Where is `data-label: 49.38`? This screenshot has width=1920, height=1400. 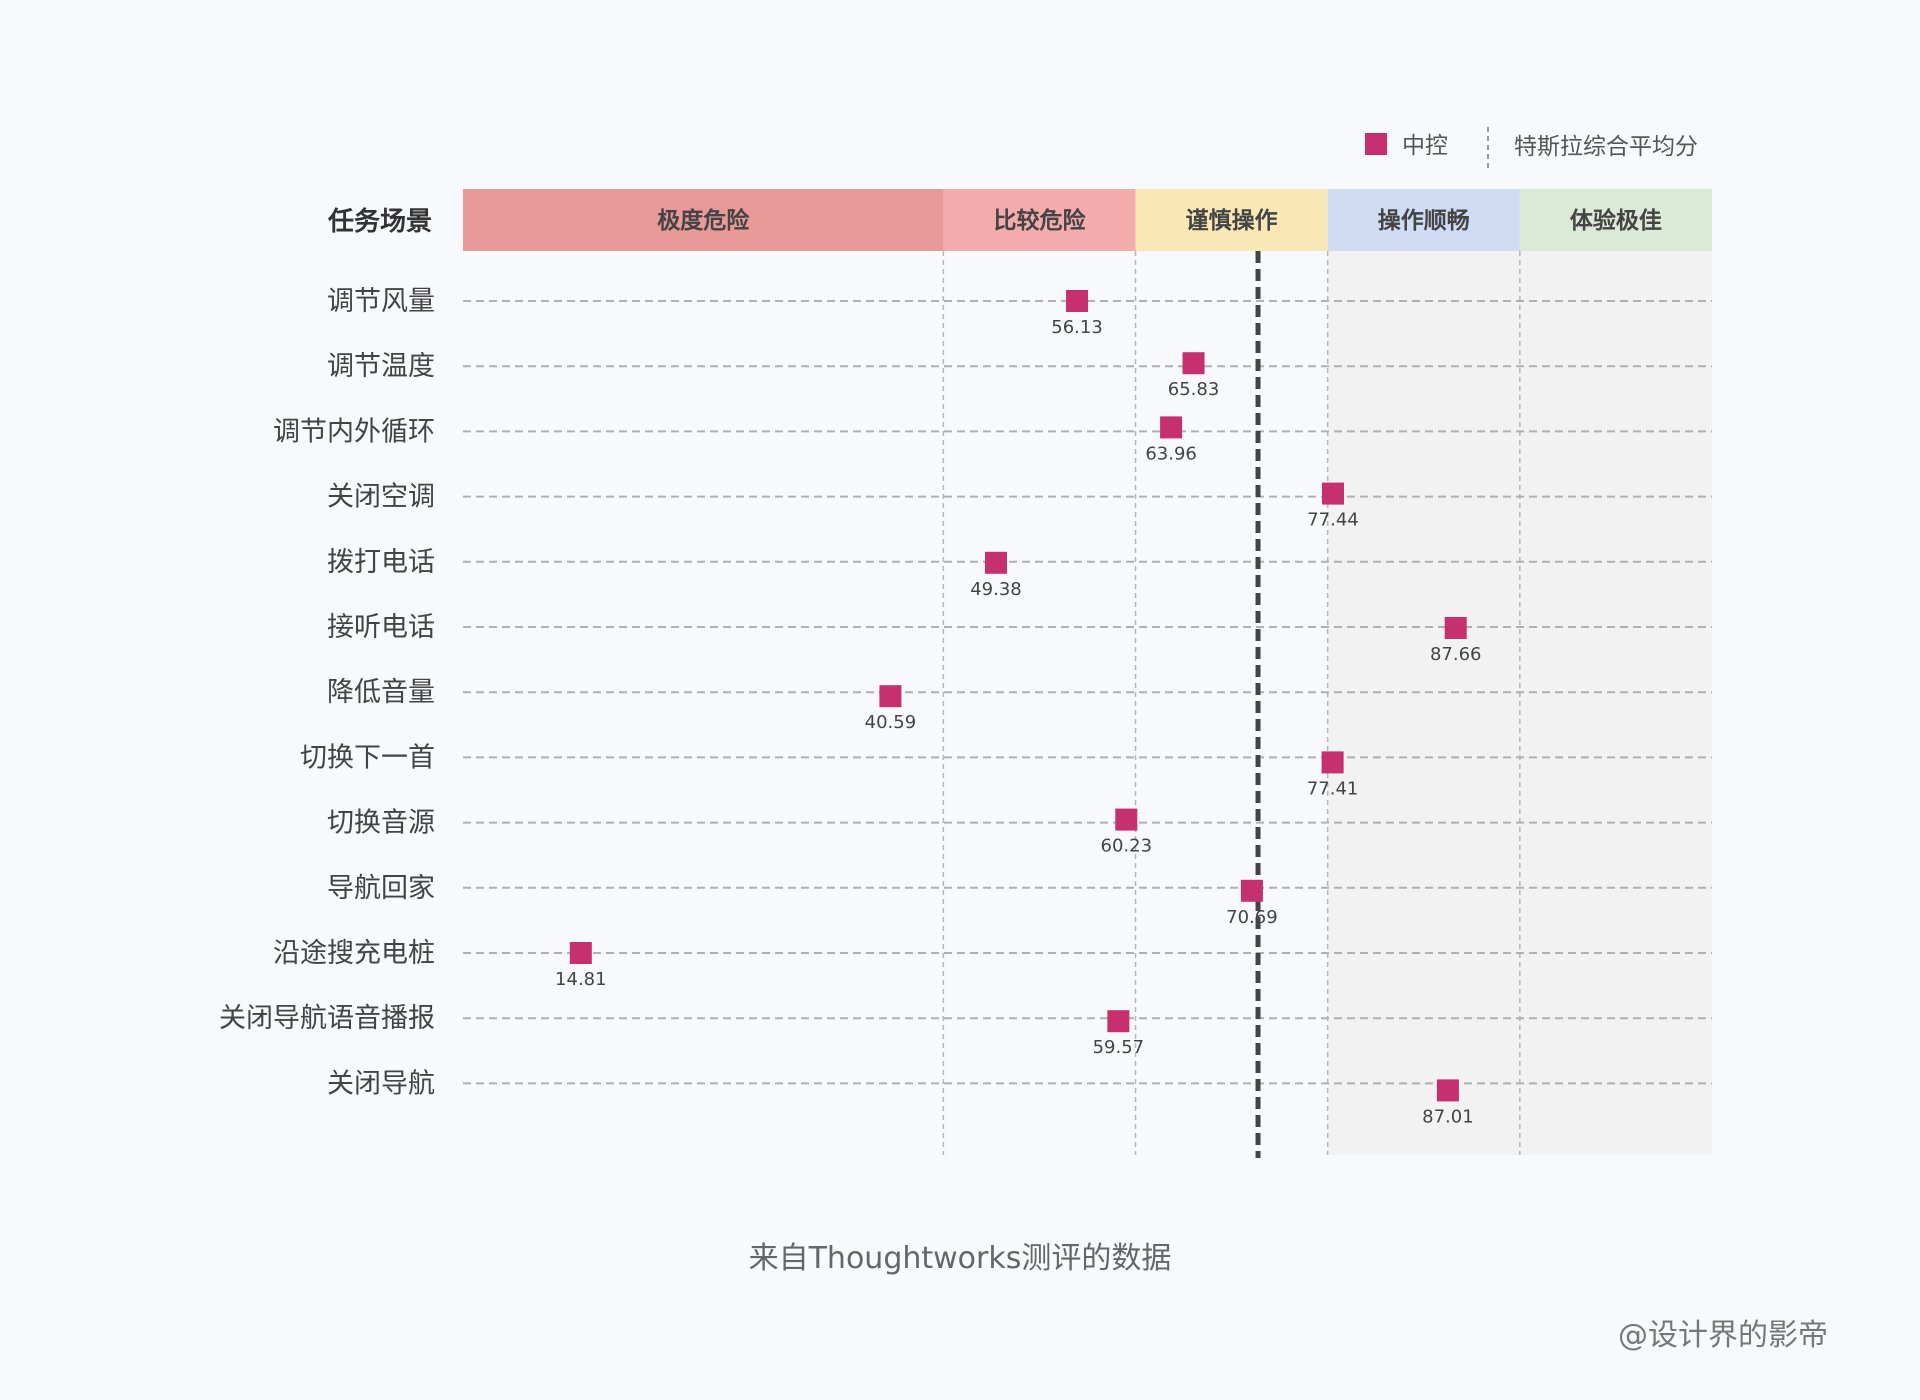
data-label: 49.38 is located at coordinates (996, 589).